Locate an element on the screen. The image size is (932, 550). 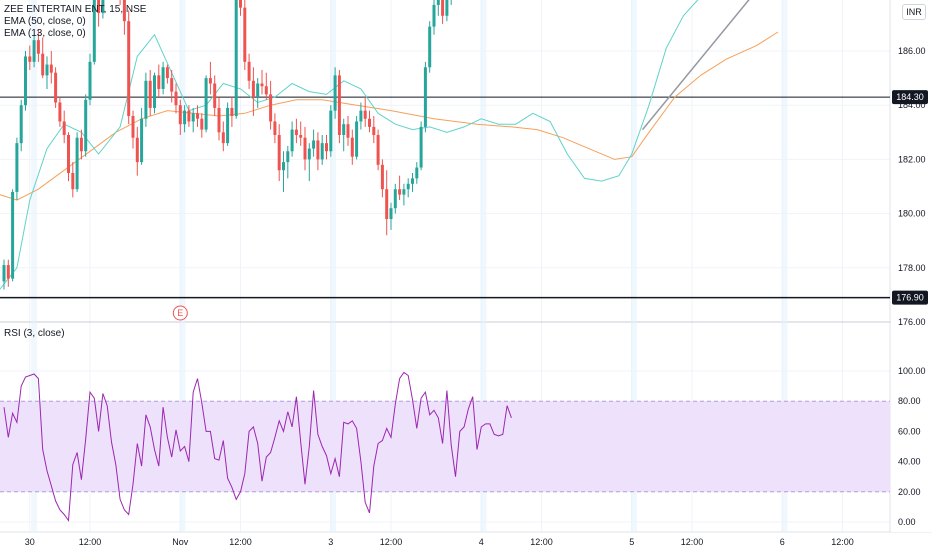
ema13-legend: EMA (13, close, 0) is located at coordinates (45, 33).